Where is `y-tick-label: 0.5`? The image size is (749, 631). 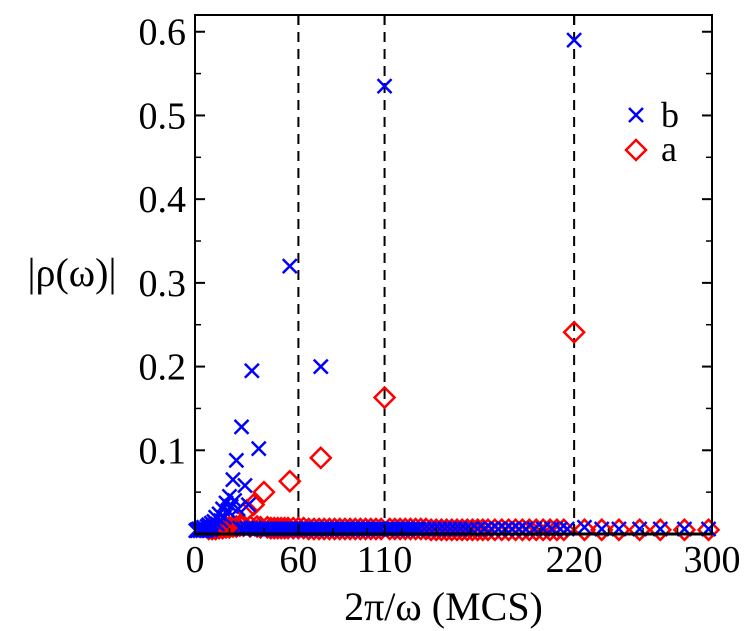
y-tick-label: 0.5 is located at coordinates (163, 116).